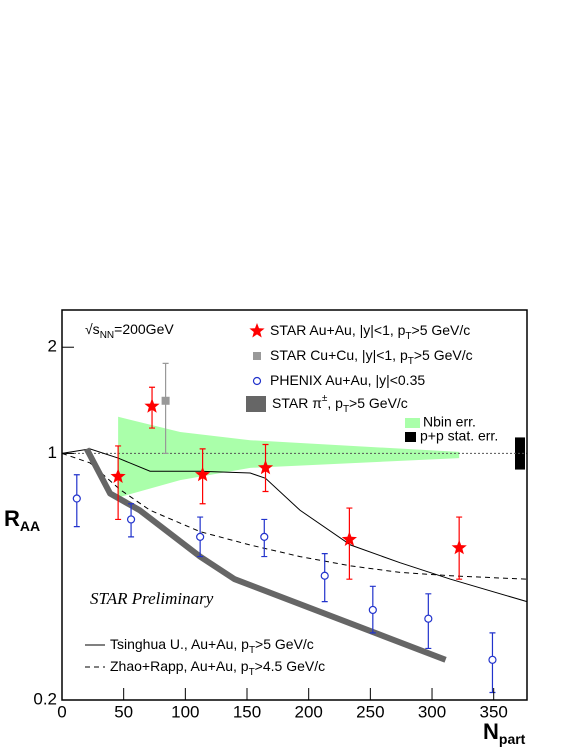 The width and height of the screenshot is (581, 752). I want to click on legend-label: Tsinghua U., Au+Au, pT>5 GeV/c, so click(212, 646).